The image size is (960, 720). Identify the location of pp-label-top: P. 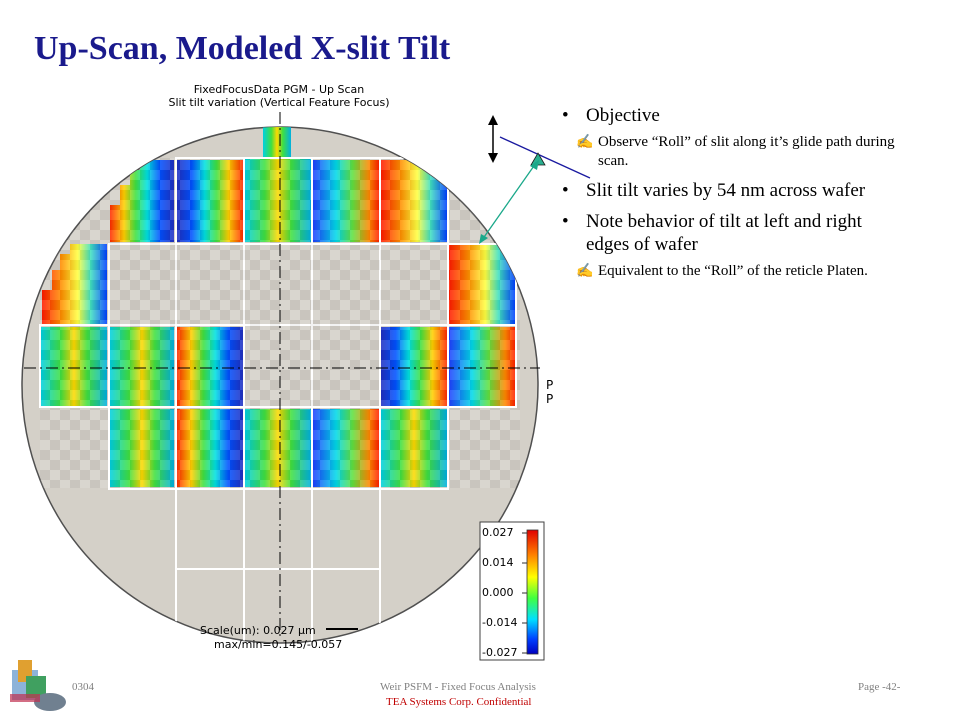
(550, 385).